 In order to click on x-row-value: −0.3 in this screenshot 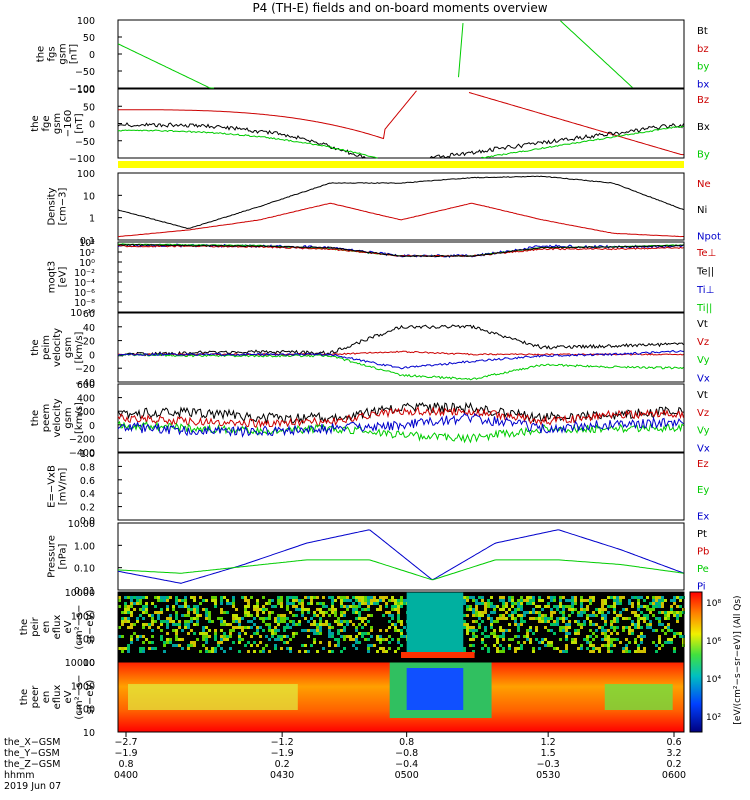, I will do `click(548, 764)`.